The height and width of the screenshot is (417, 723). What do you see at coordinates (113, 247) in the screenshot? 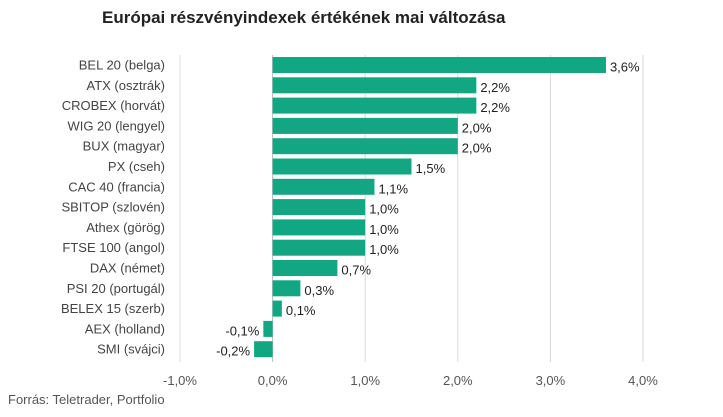
I see `category-label: FTSE 100 (angol)` at bounding box center [113, 247].